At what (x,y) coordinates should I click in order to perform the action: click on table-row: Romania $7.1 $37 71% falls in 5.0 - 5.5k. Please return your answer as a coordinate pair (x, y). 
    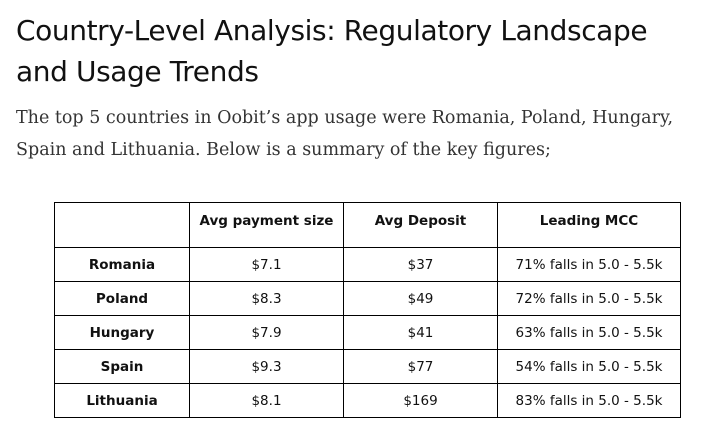
    Looking at the image, I should click on (367, 264).